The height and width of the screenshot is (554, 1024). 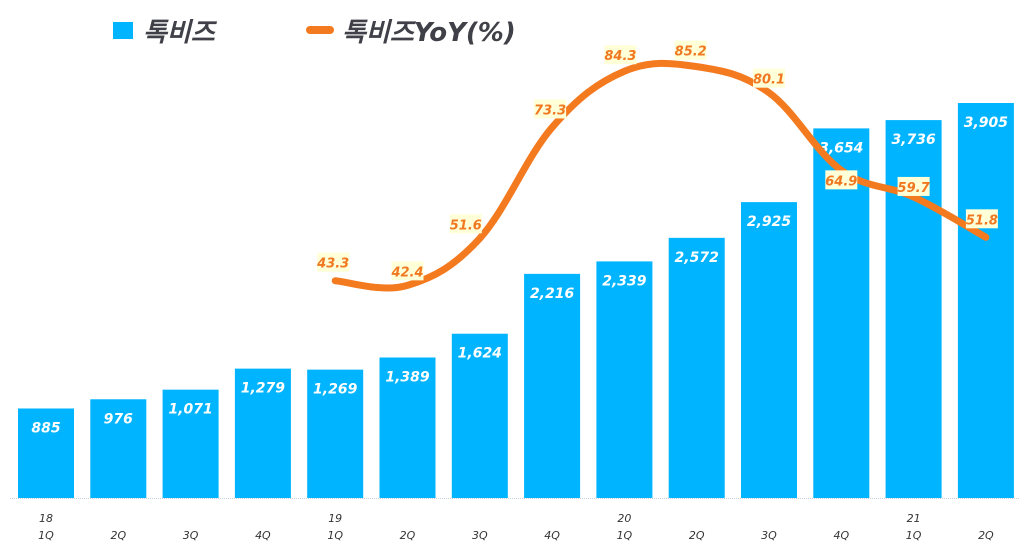 I want to click on yoy-label: 43.3, so click(x=332, y=264).